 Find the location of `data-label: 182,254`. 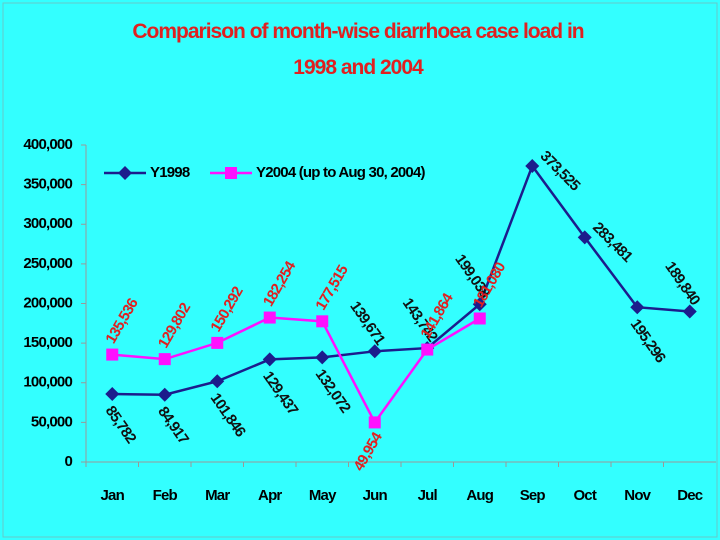

data-label: 182,254 is located at coordinates (280, 284).